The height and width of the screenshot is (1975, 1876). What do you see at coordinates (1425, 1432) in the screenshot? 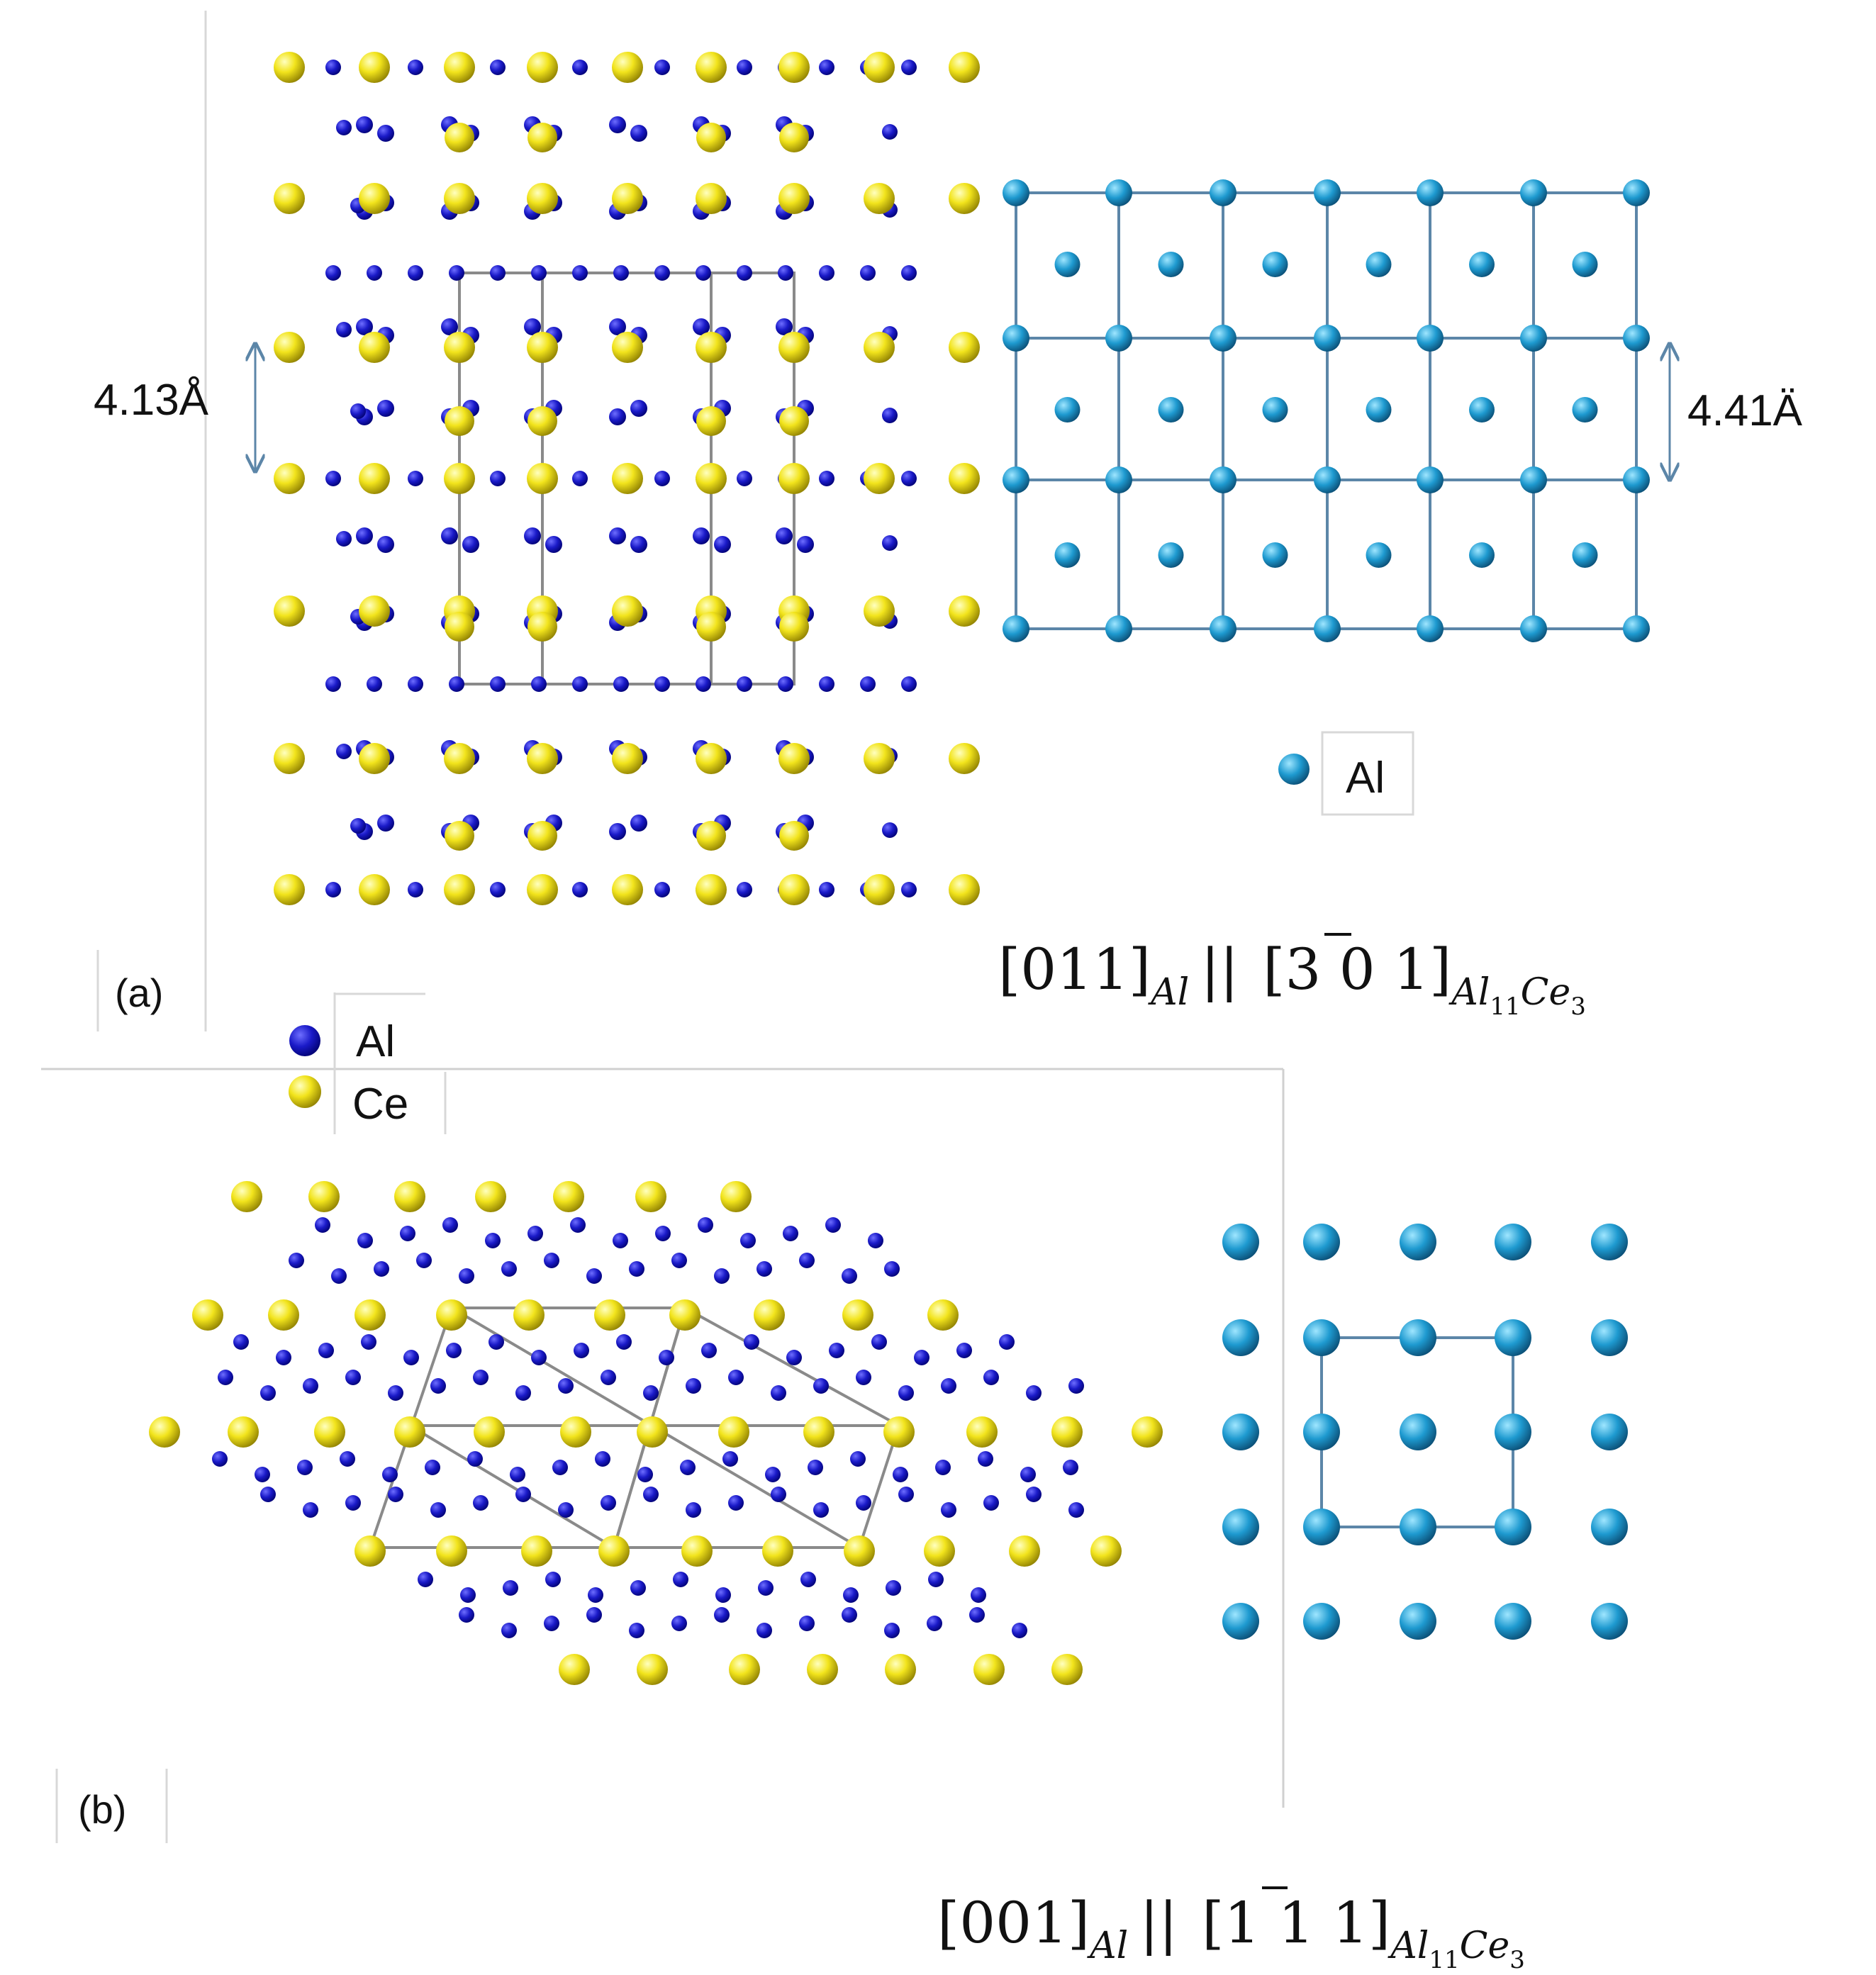
I see `al-fcc-lattice-b` at bounding box center [1425, 1432].